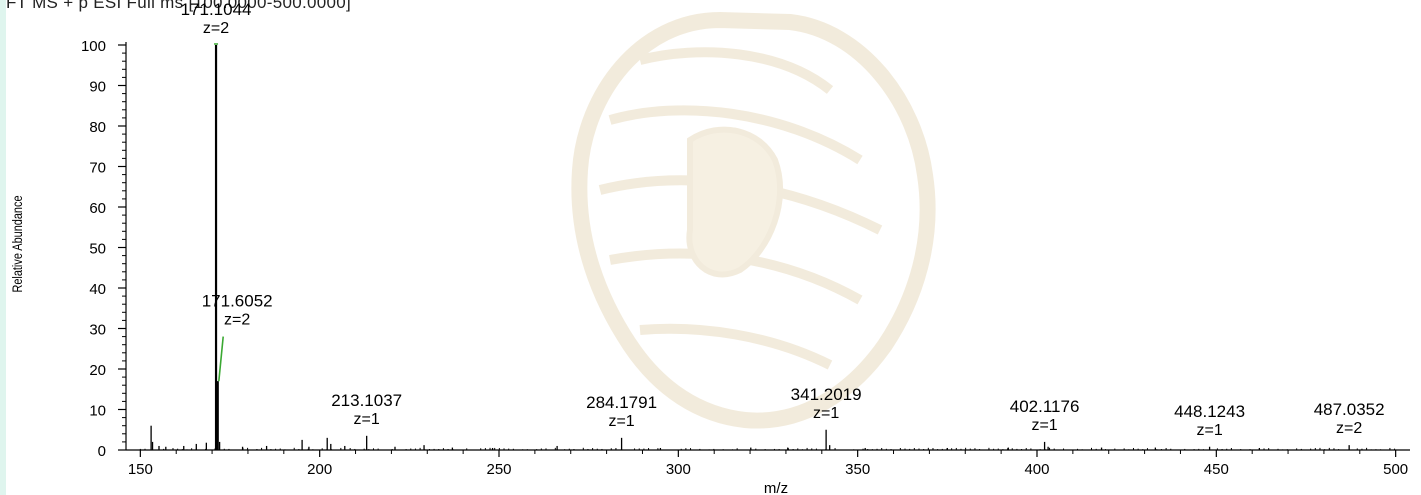 This screenshot has height=495, width=1421. Describe the element at coordinates (1036, 469) in the screenshot. I see `x-tick-label: 400` at that location.